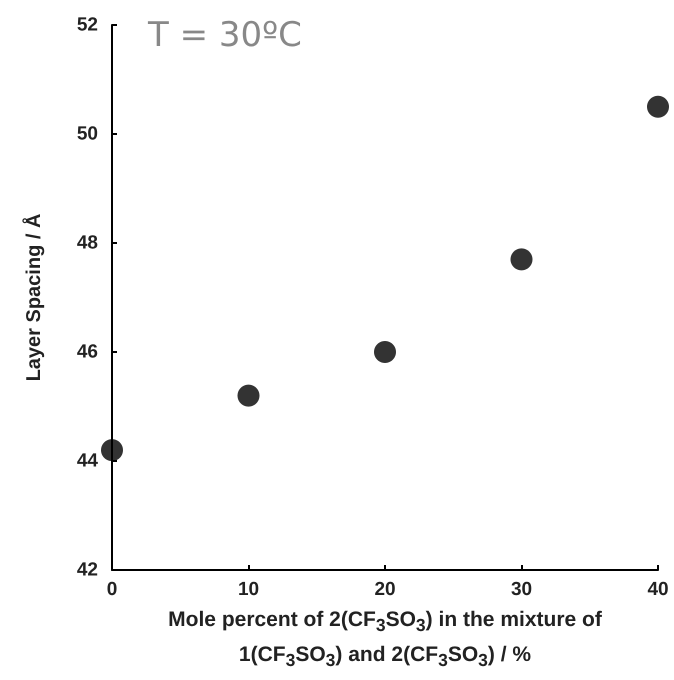 The image size is (674, 680). Describe the element at coordinates (87, 134) in the screenshot. I see `y-tick-label: 50` at that location.